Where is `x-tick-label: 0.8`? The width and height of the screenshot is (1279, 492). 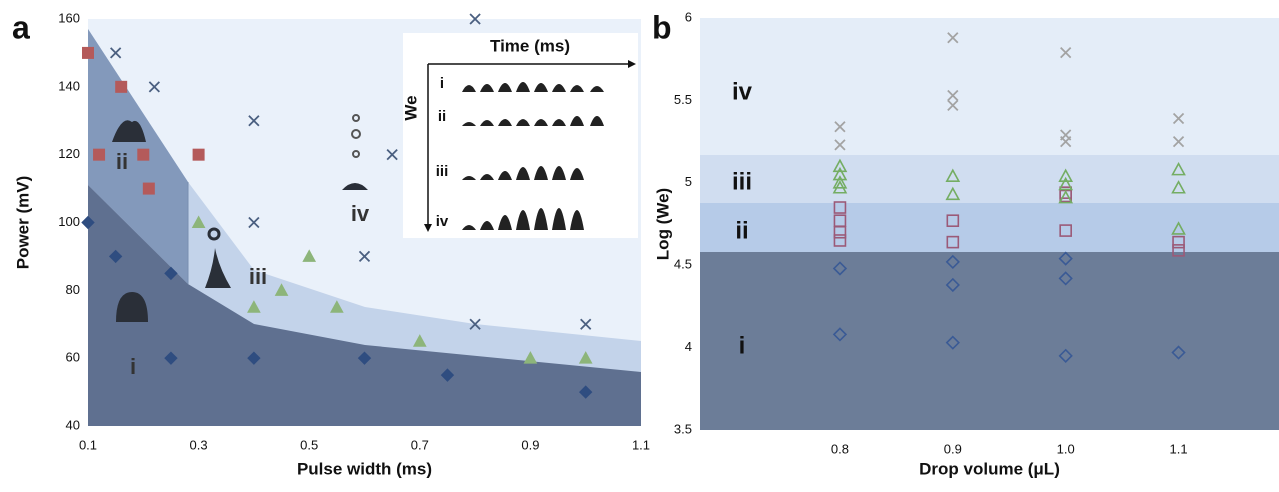
x-tick-label: 0.8 is located at coordinates (840, 448).